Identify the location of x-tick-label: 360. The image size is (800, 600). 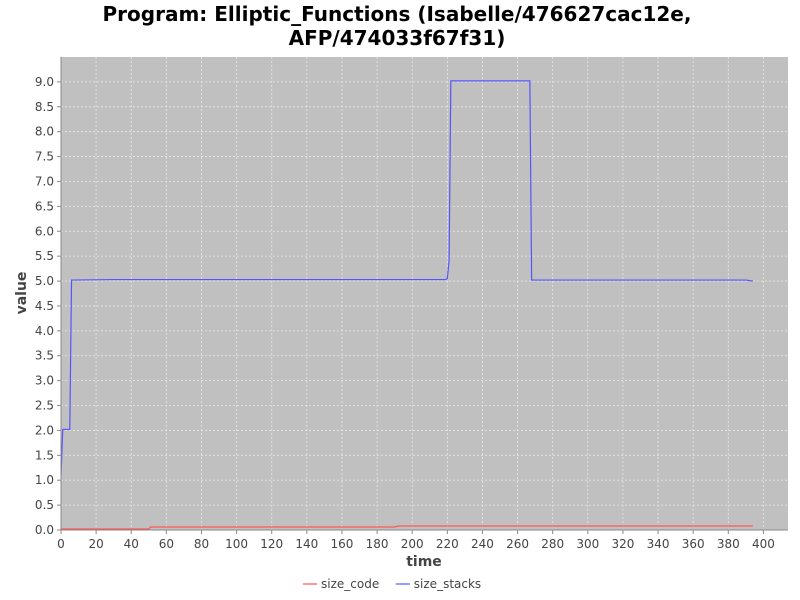
(693, 544).